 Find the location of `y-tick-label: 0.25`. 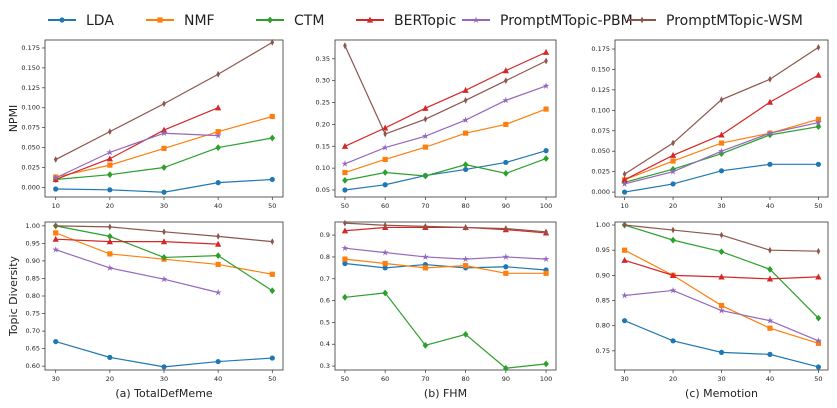

y-tick-label: 0.25 is located at coordinates (323, 103).